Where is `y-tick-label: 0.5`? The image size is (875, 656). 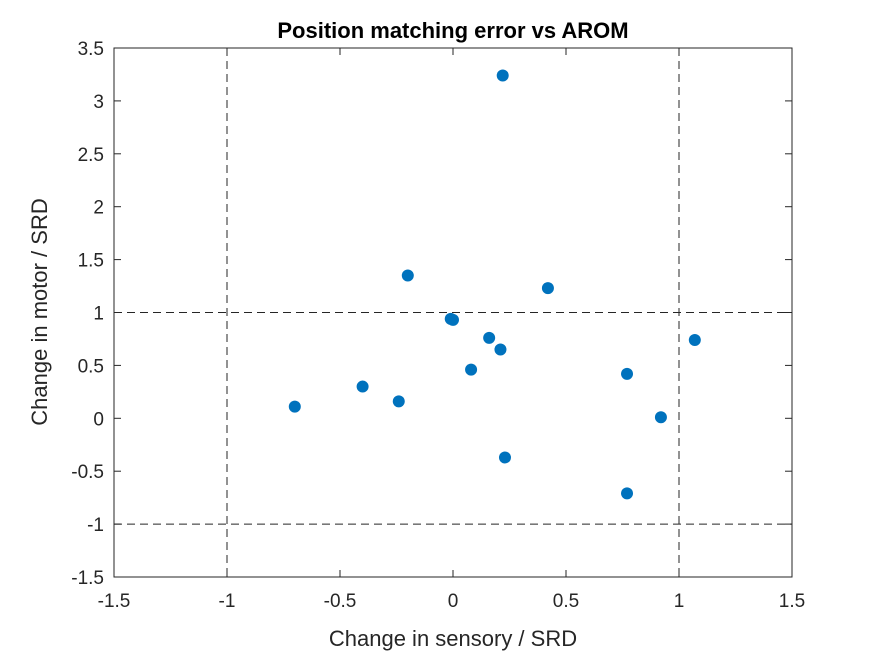 y-tick-label: 0.5 is located at coordinates (91, 366).